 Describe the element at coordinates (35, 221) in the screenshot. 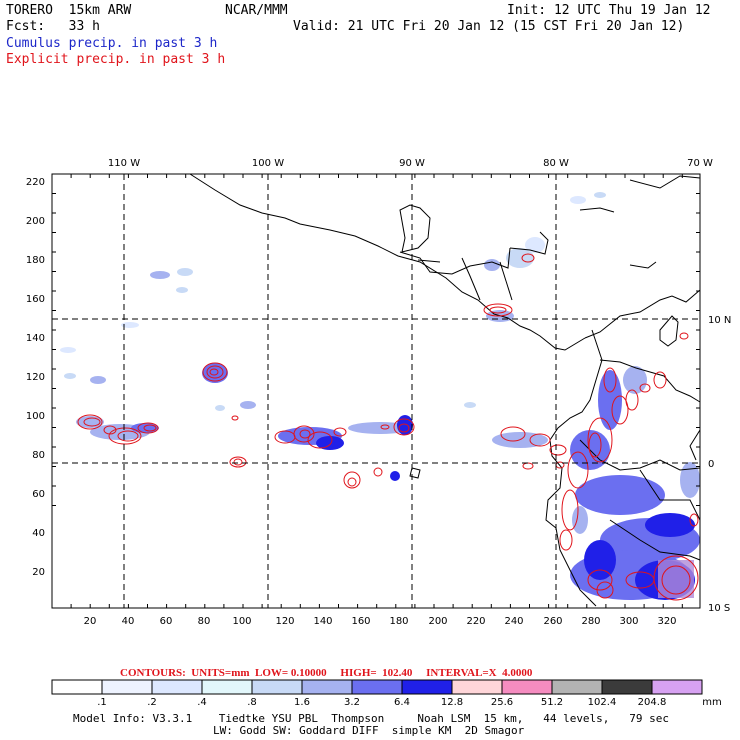

I see `y-label: 200` at that location.